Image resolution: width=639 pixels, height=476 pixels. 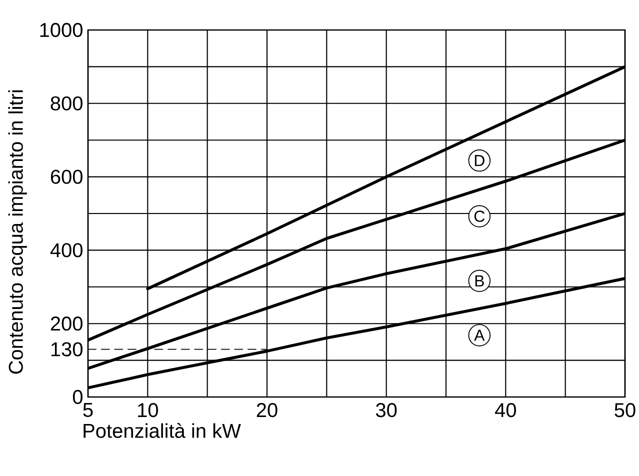 I want to click on x-tick-label: 50, so click(x=625, y=410).